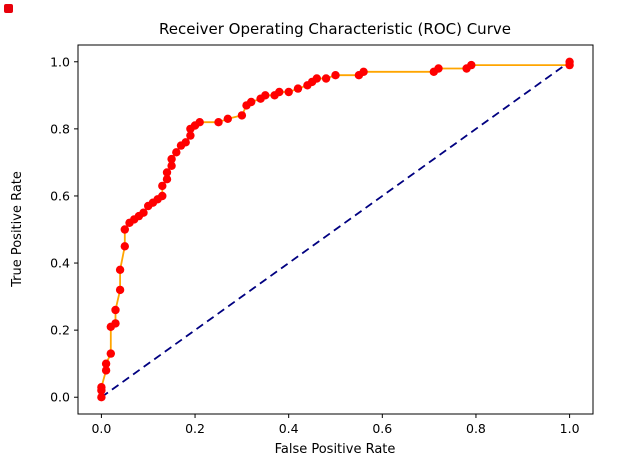  I want to click on x-tick-label: 0.4, so click(289, 428).